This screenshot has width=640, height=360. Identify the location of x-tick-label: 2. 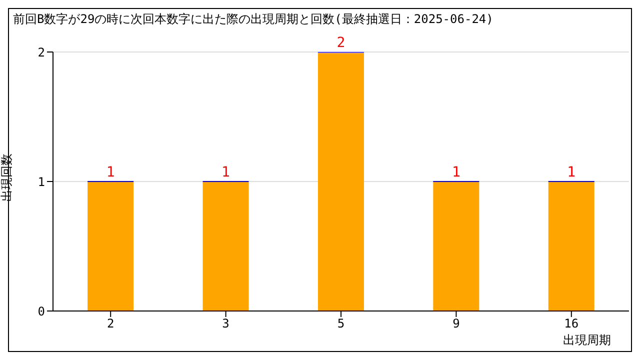
(110, 323).